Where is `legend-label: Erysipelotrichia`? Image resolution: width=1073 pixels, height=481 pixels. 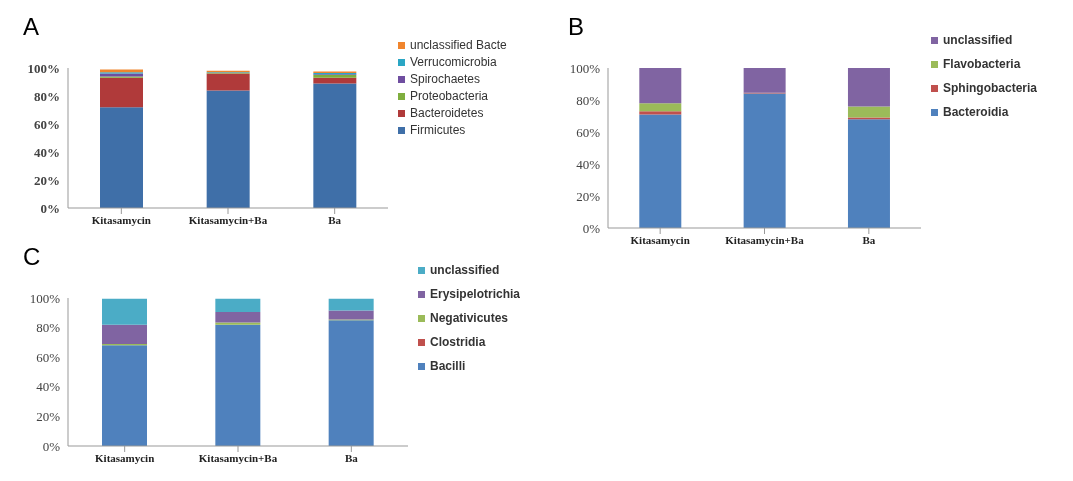
legend-label: Erysipelotrichia is located at coordinates (475, 294).